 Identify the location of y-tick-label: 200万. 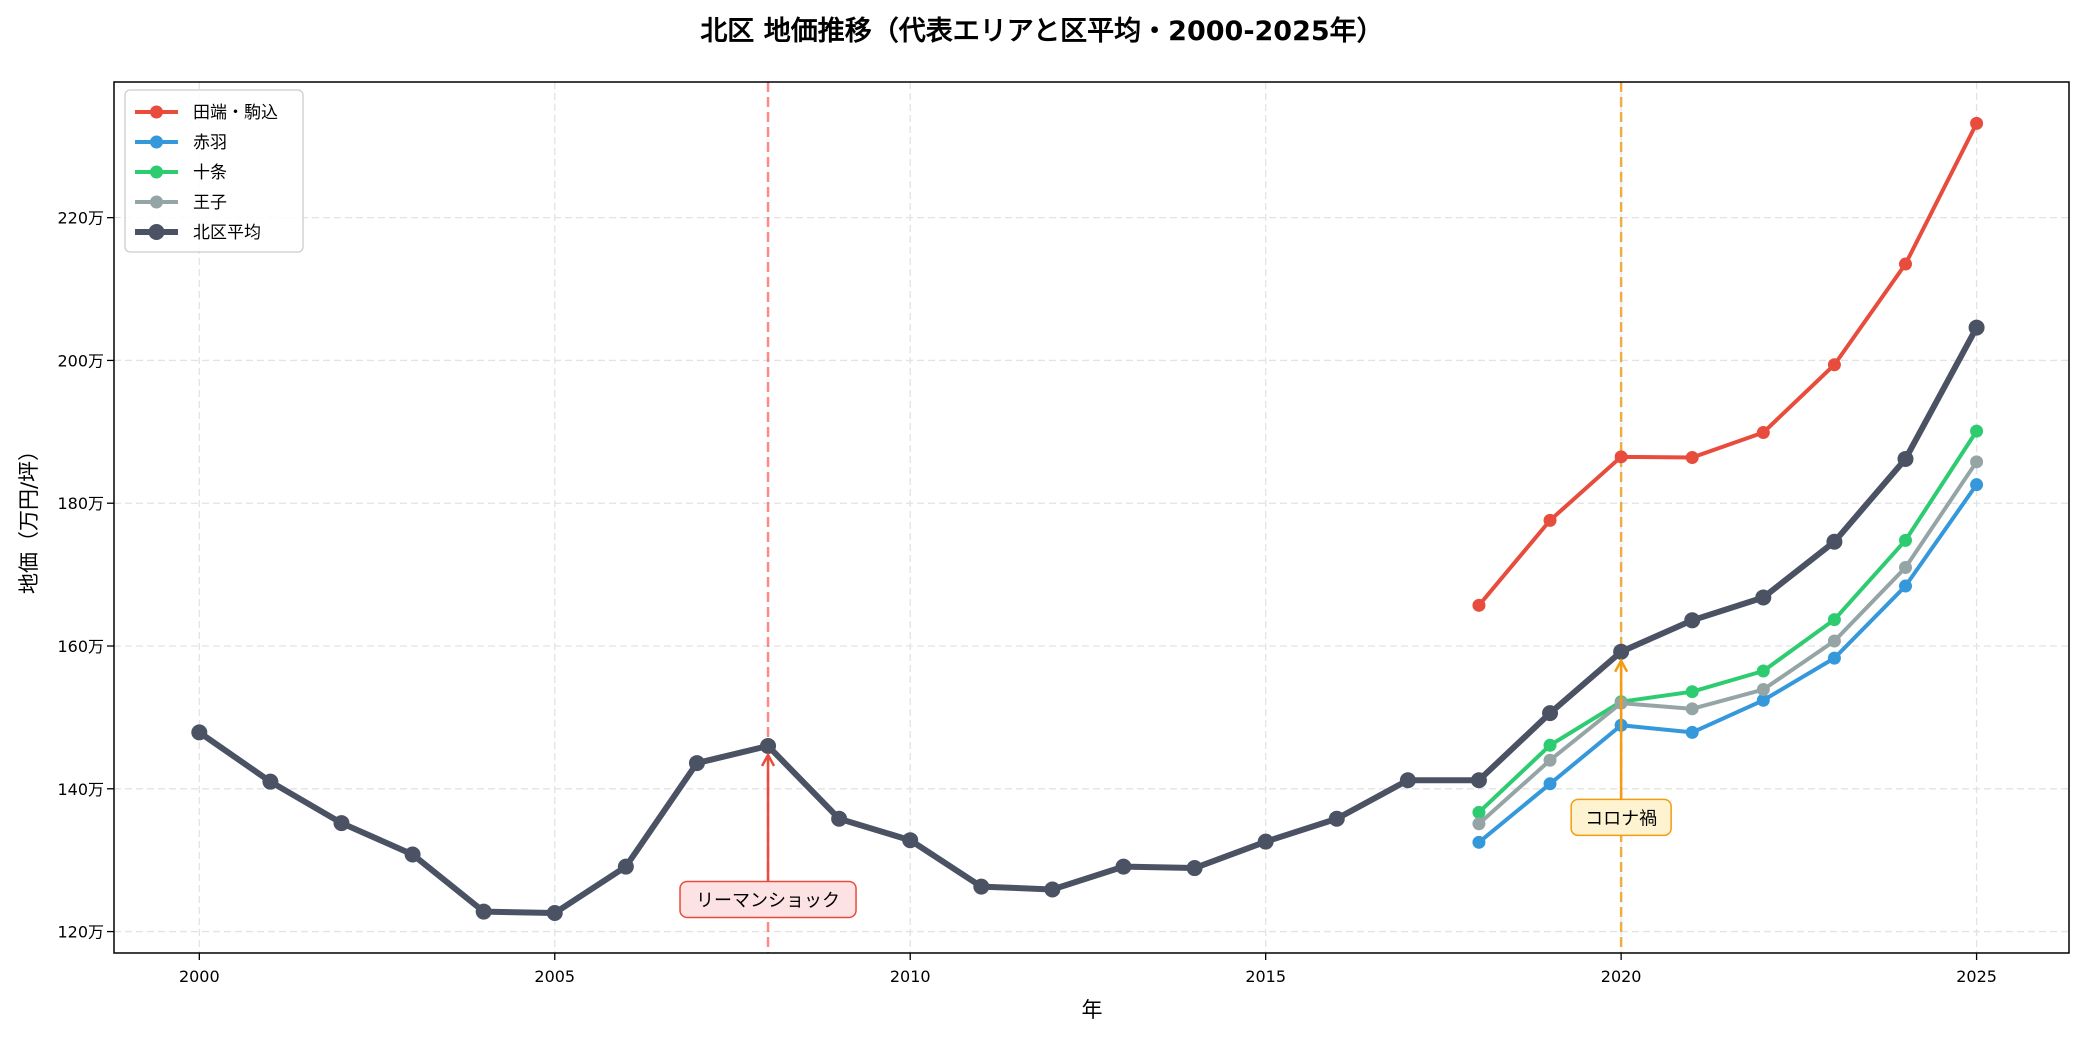
(80, 360).